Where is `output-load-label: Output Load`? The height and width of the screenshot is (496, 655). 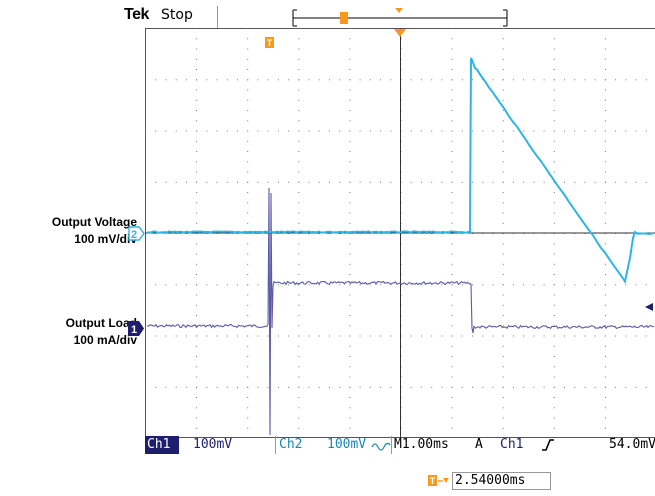
output-load-label: Output Load is located at coordinates (101, 323).